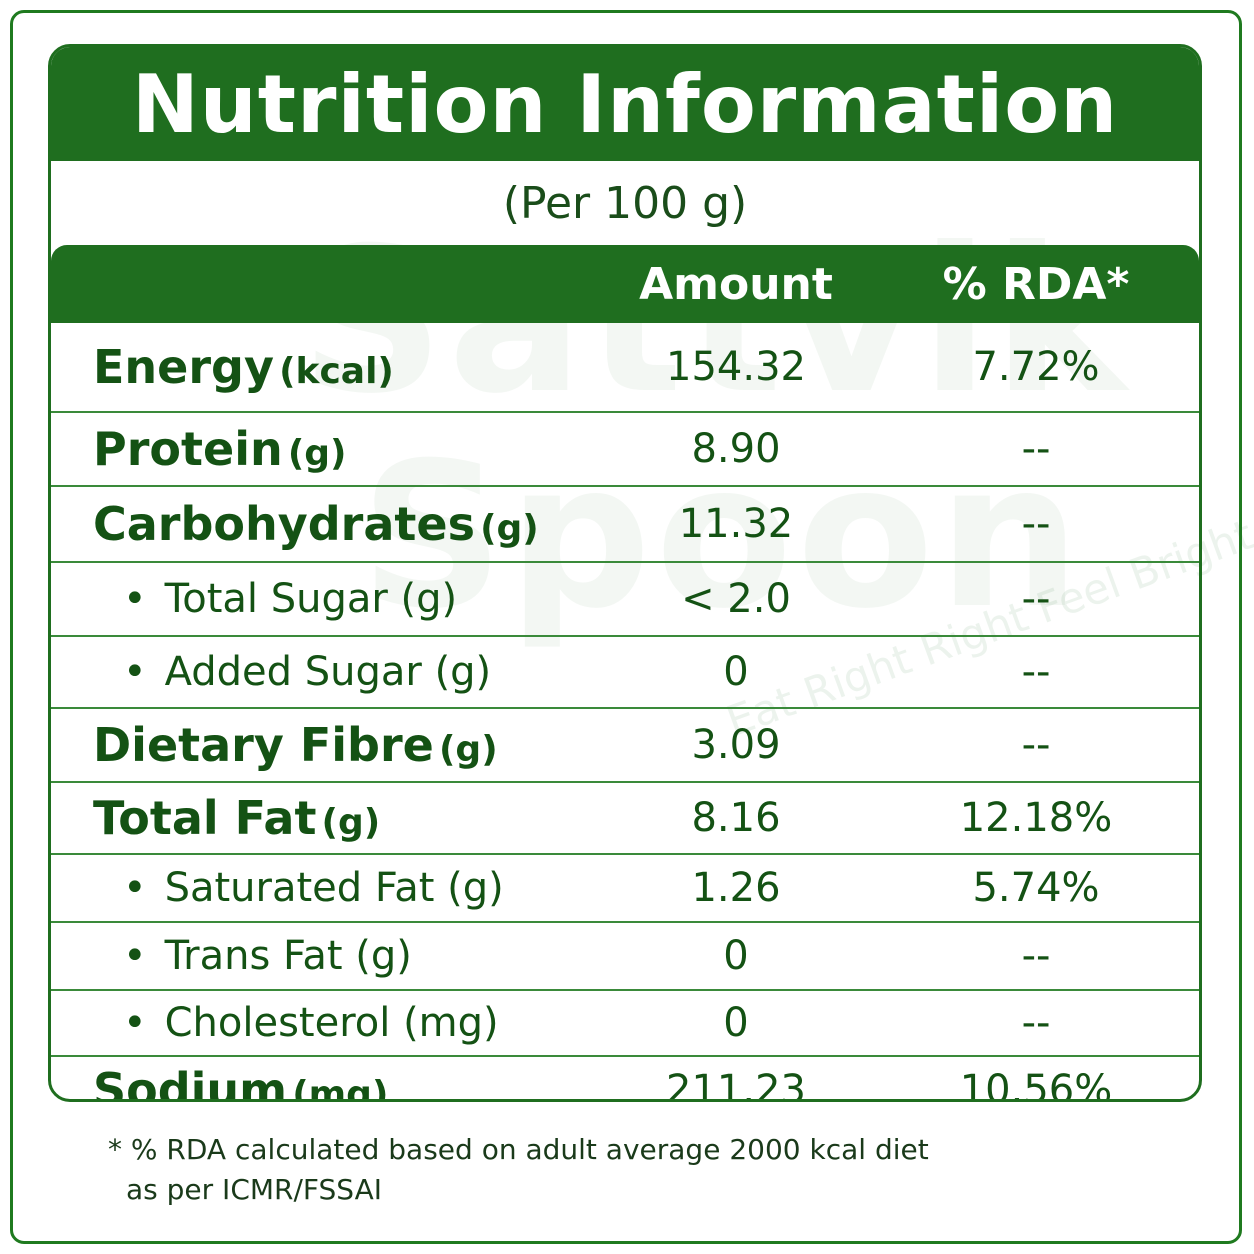 The width and height of the screenshot is (1254, 1254). Describe the element at coordinates (190, 1082) in the screenshot. I see `nutrient-name: Sodium` at that location.